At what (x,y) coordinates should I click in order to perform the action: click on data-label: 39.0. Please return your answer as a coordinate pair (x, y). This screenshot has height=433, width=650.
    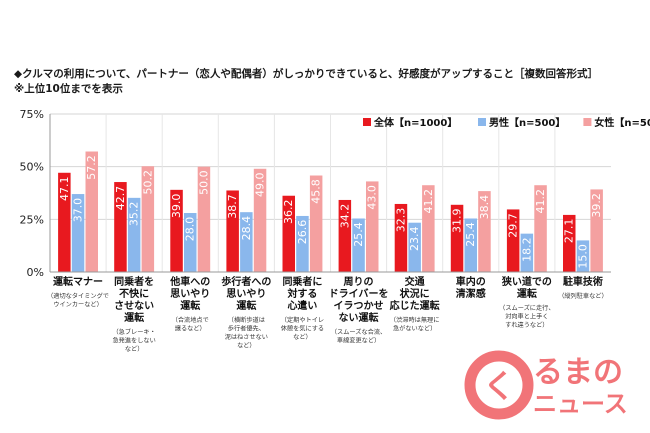
    Looking at the image, I should click on (176, 206).